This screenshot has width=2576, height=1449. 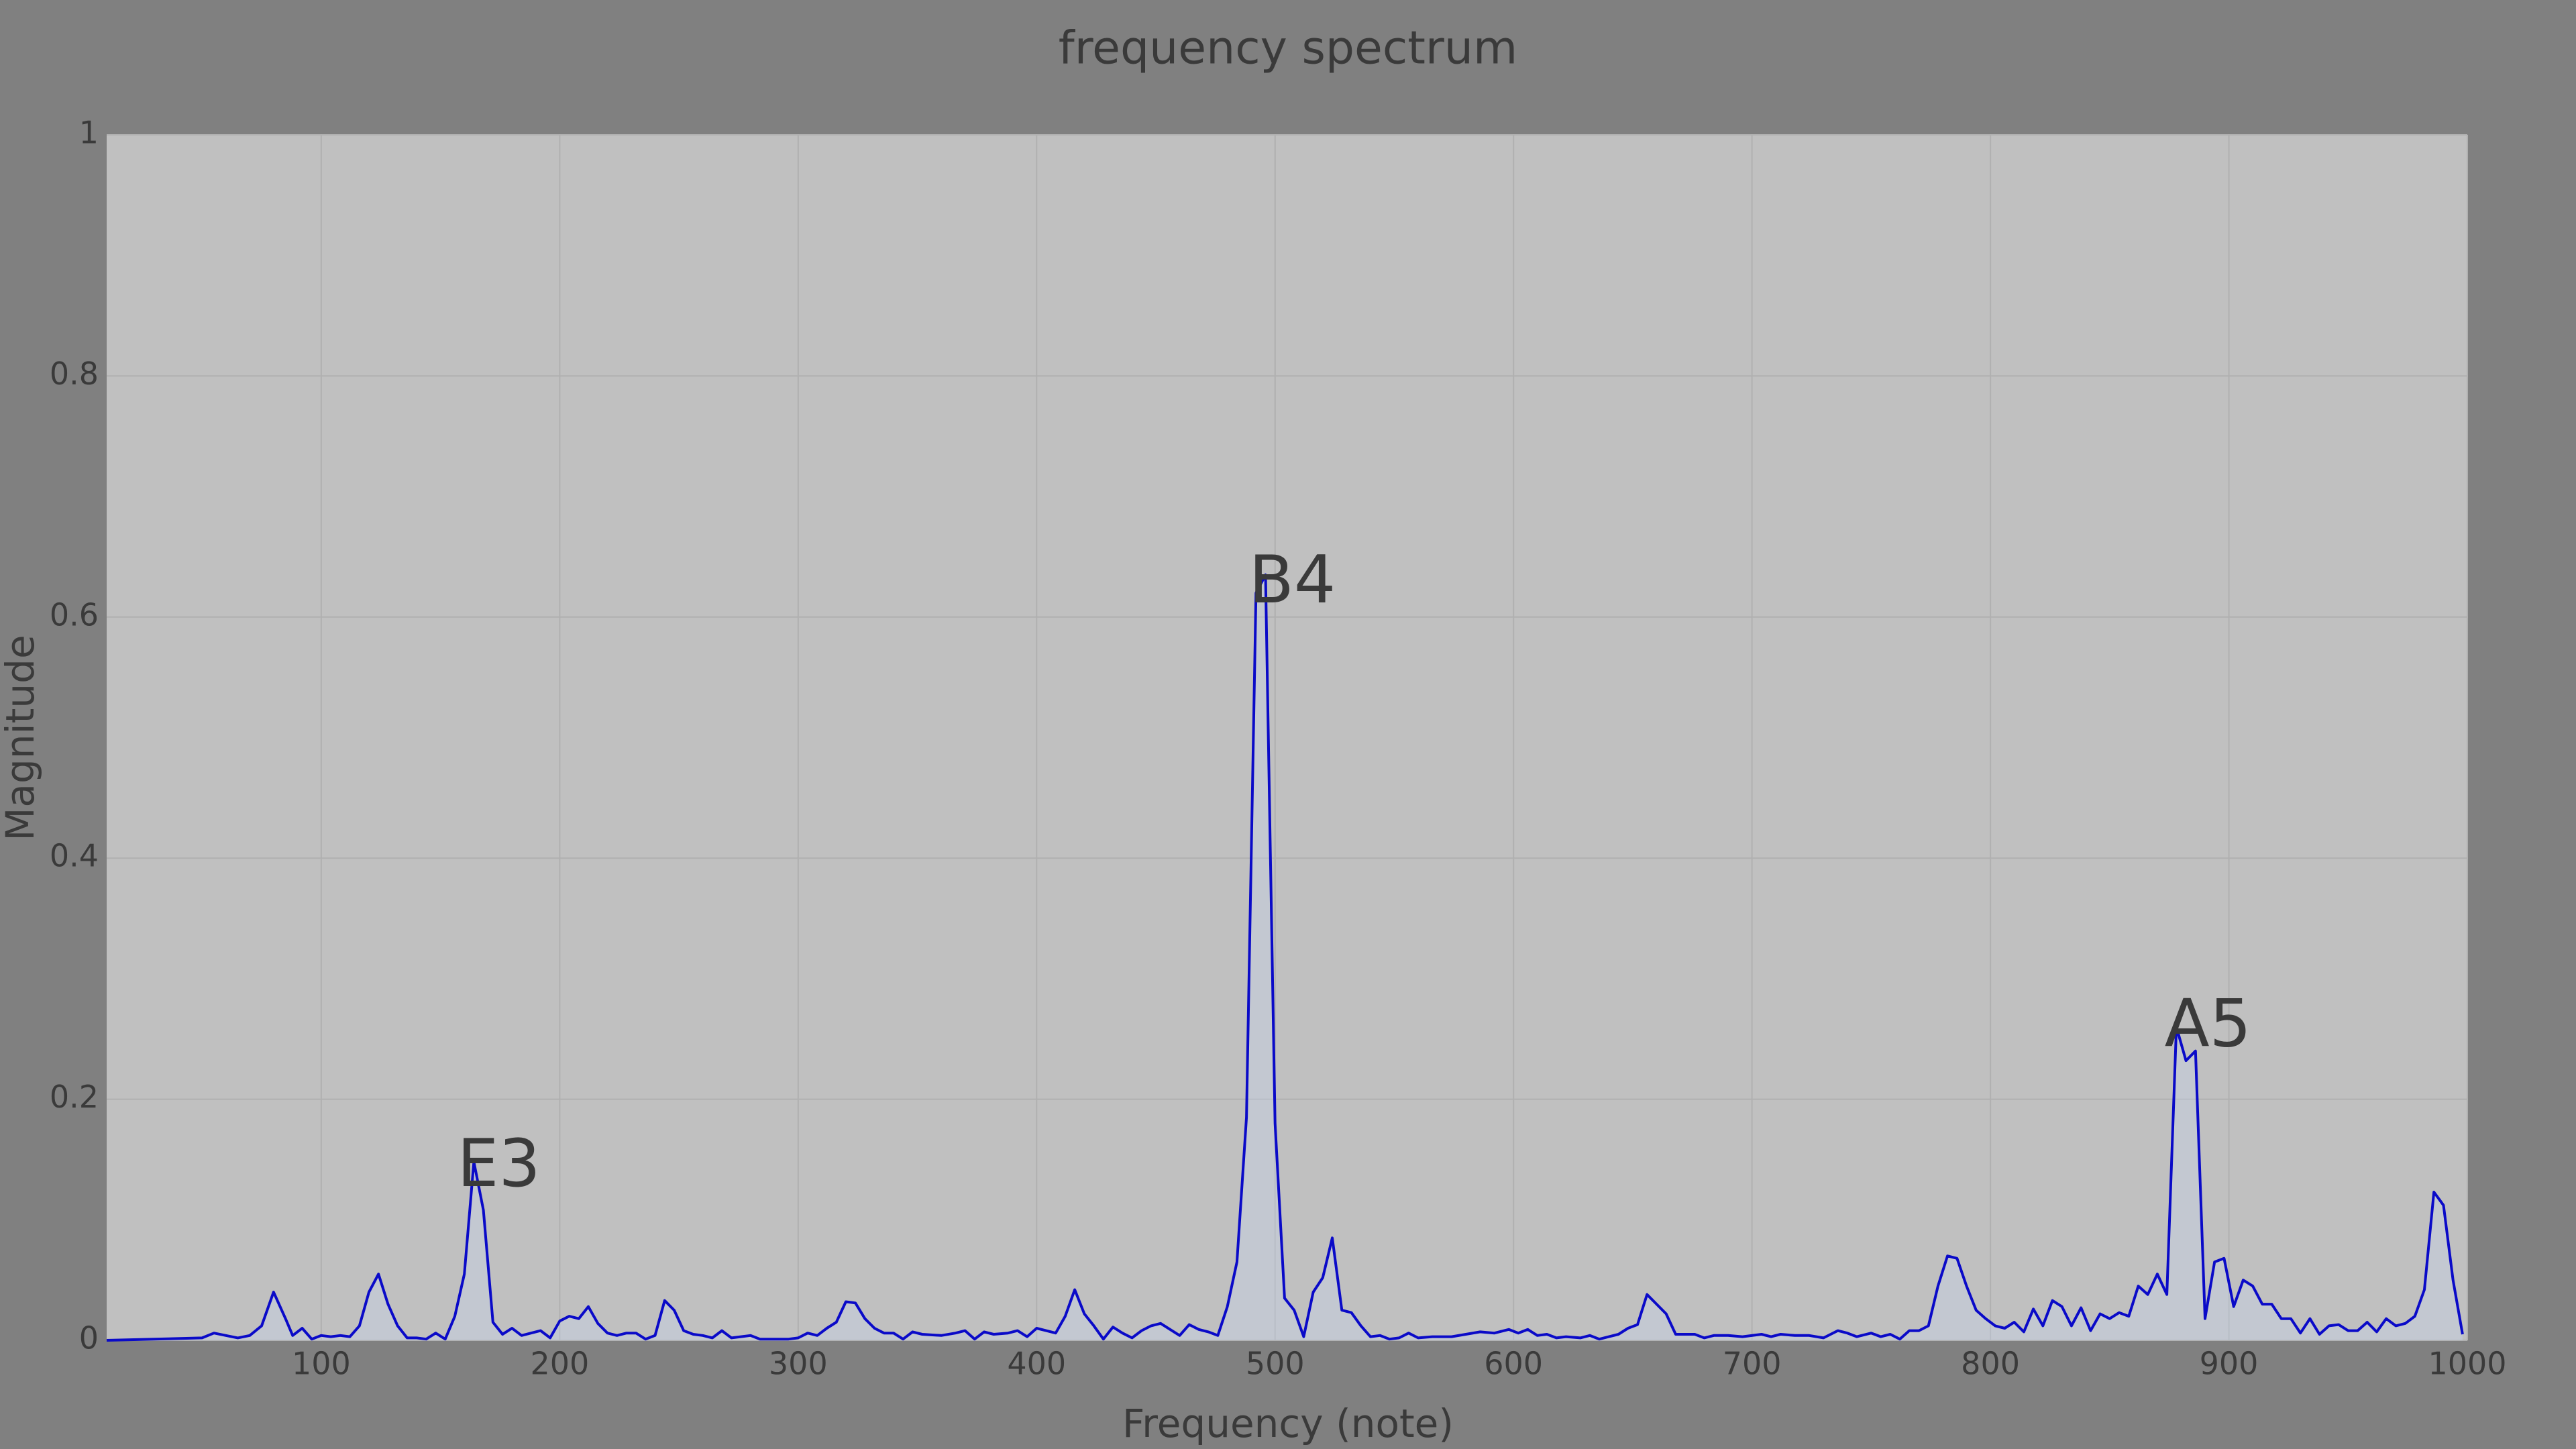 What do you see at coordinates (74, 1097) in the screenshot?
I see `y-tick-label: 0.2` at bounding box center [74, 1097].